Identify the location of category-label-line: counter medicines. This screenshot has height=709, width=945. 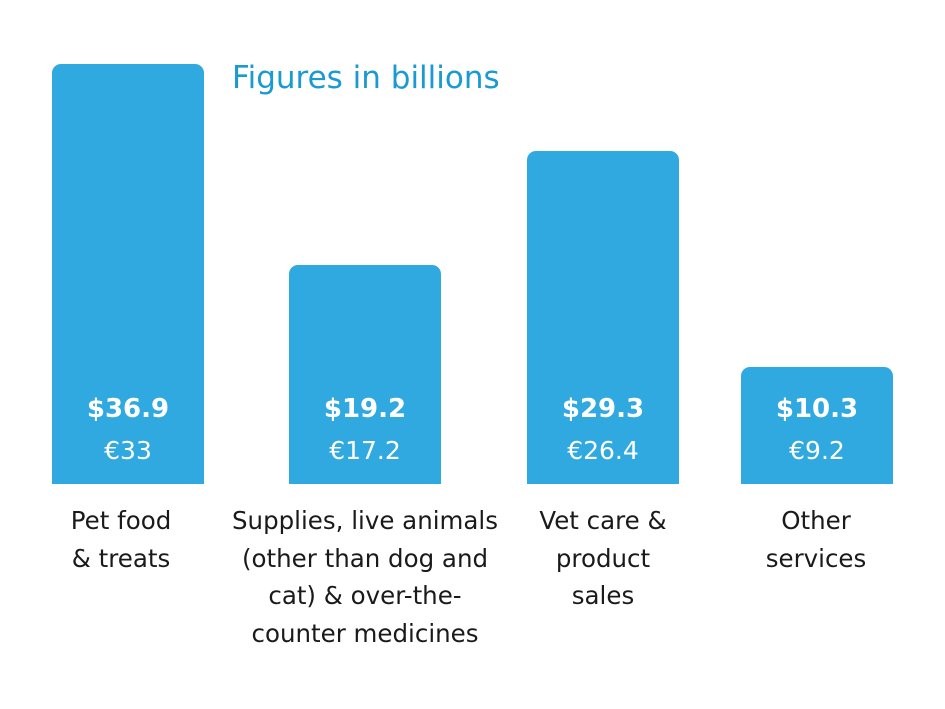
(365, 633).